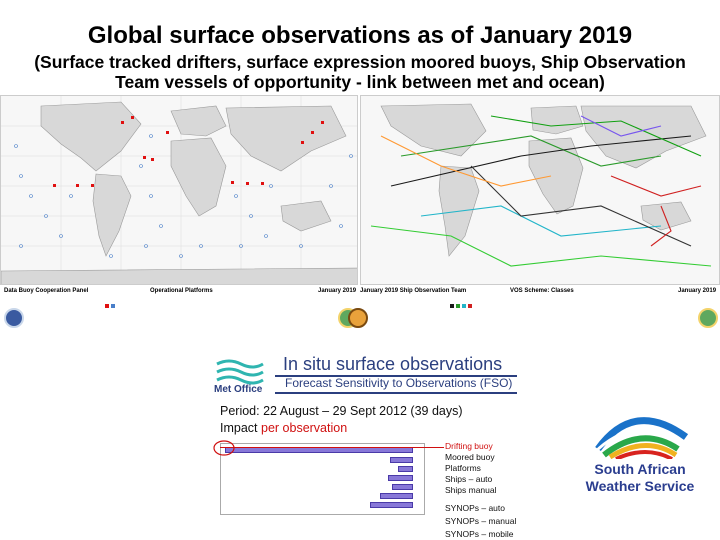 The height and width of the screenshot is (540, 720). I want to click on met-office-logo-icon, so click(240, 372).